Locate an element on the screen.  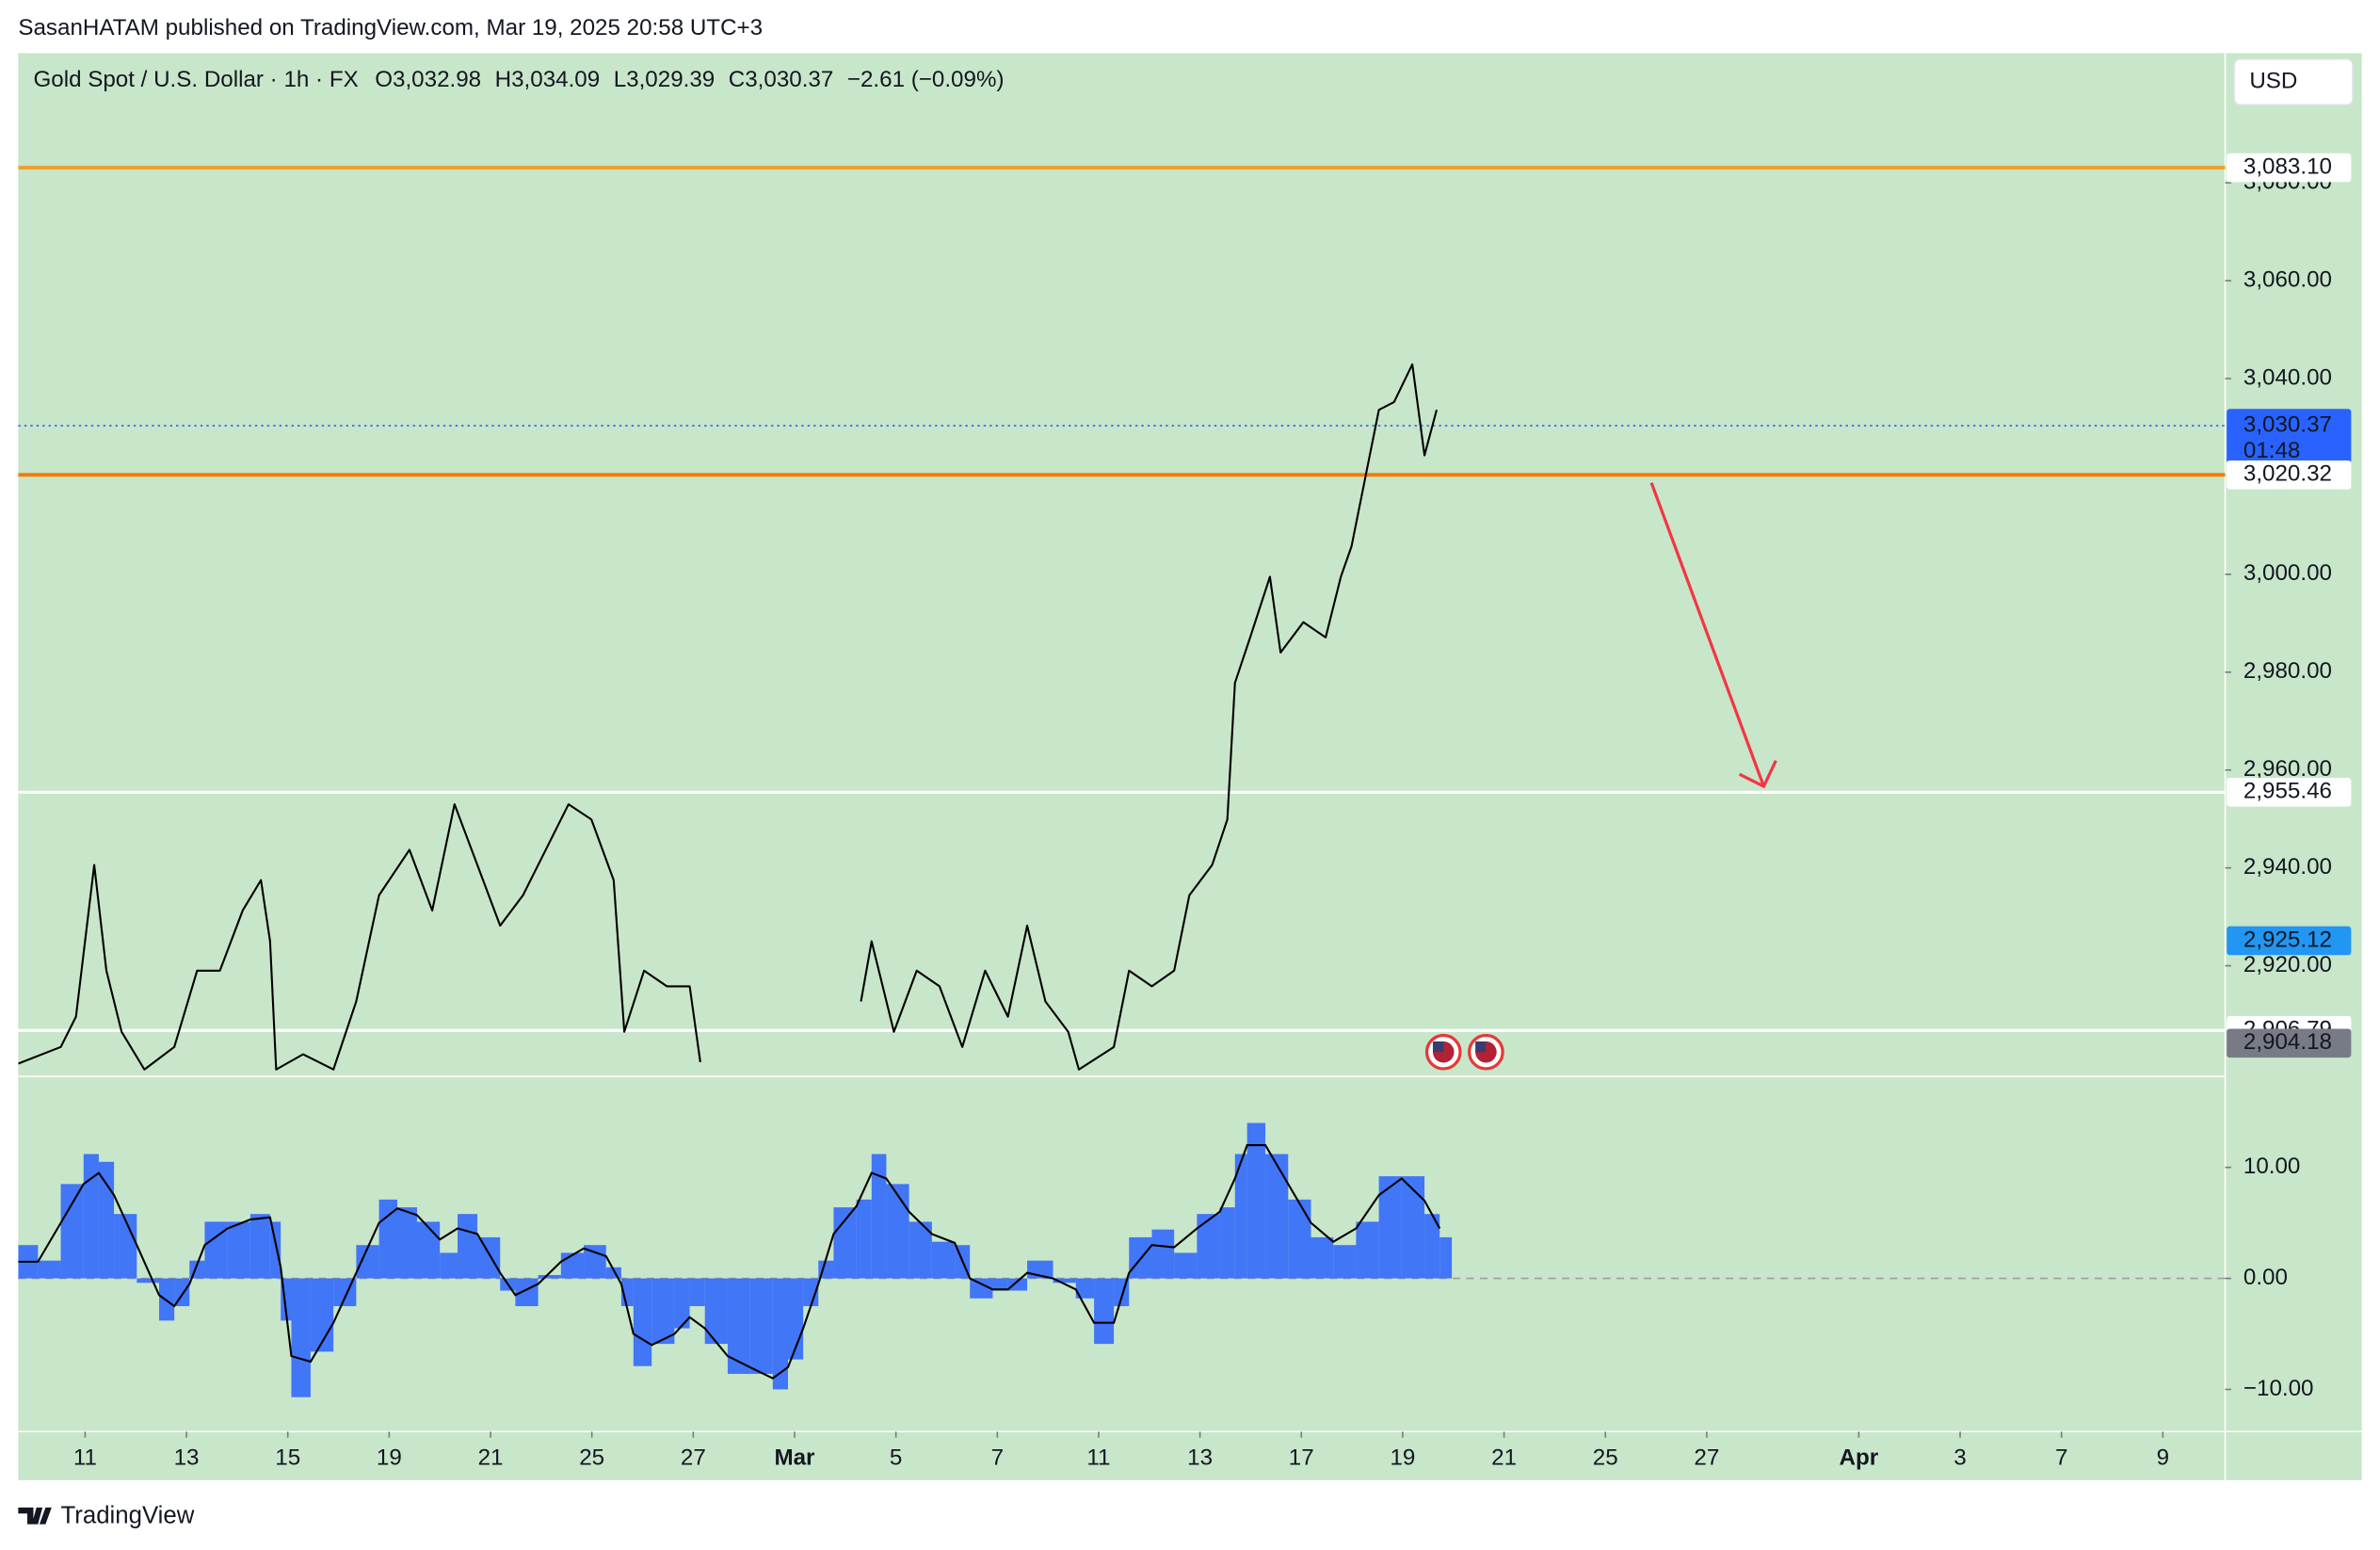
ohlc-value: L3,029.39 is located at coordinates (665, 80).